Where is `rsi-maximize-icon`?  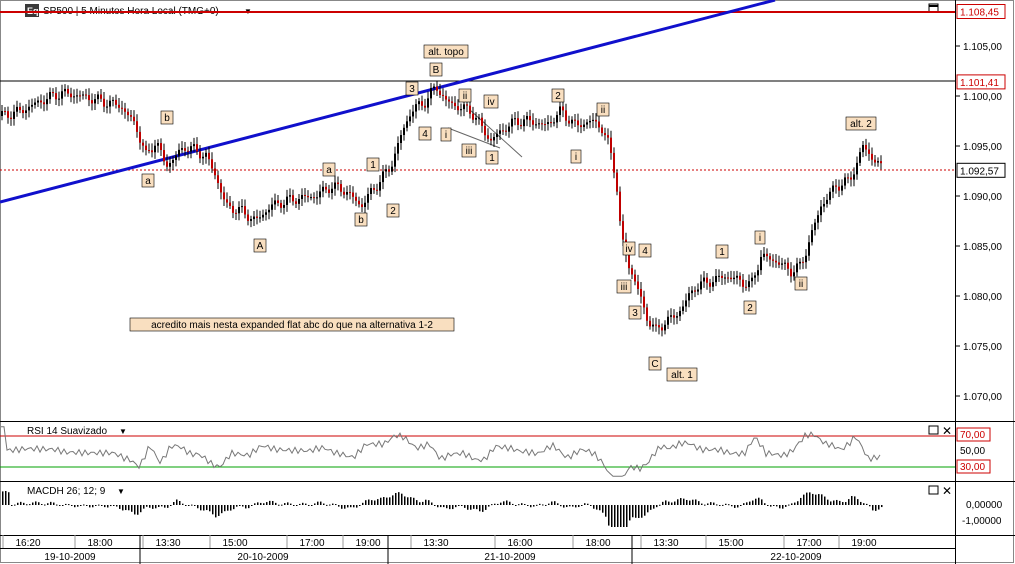 rsi-maximize-icon is located at coordinates (933, 430).